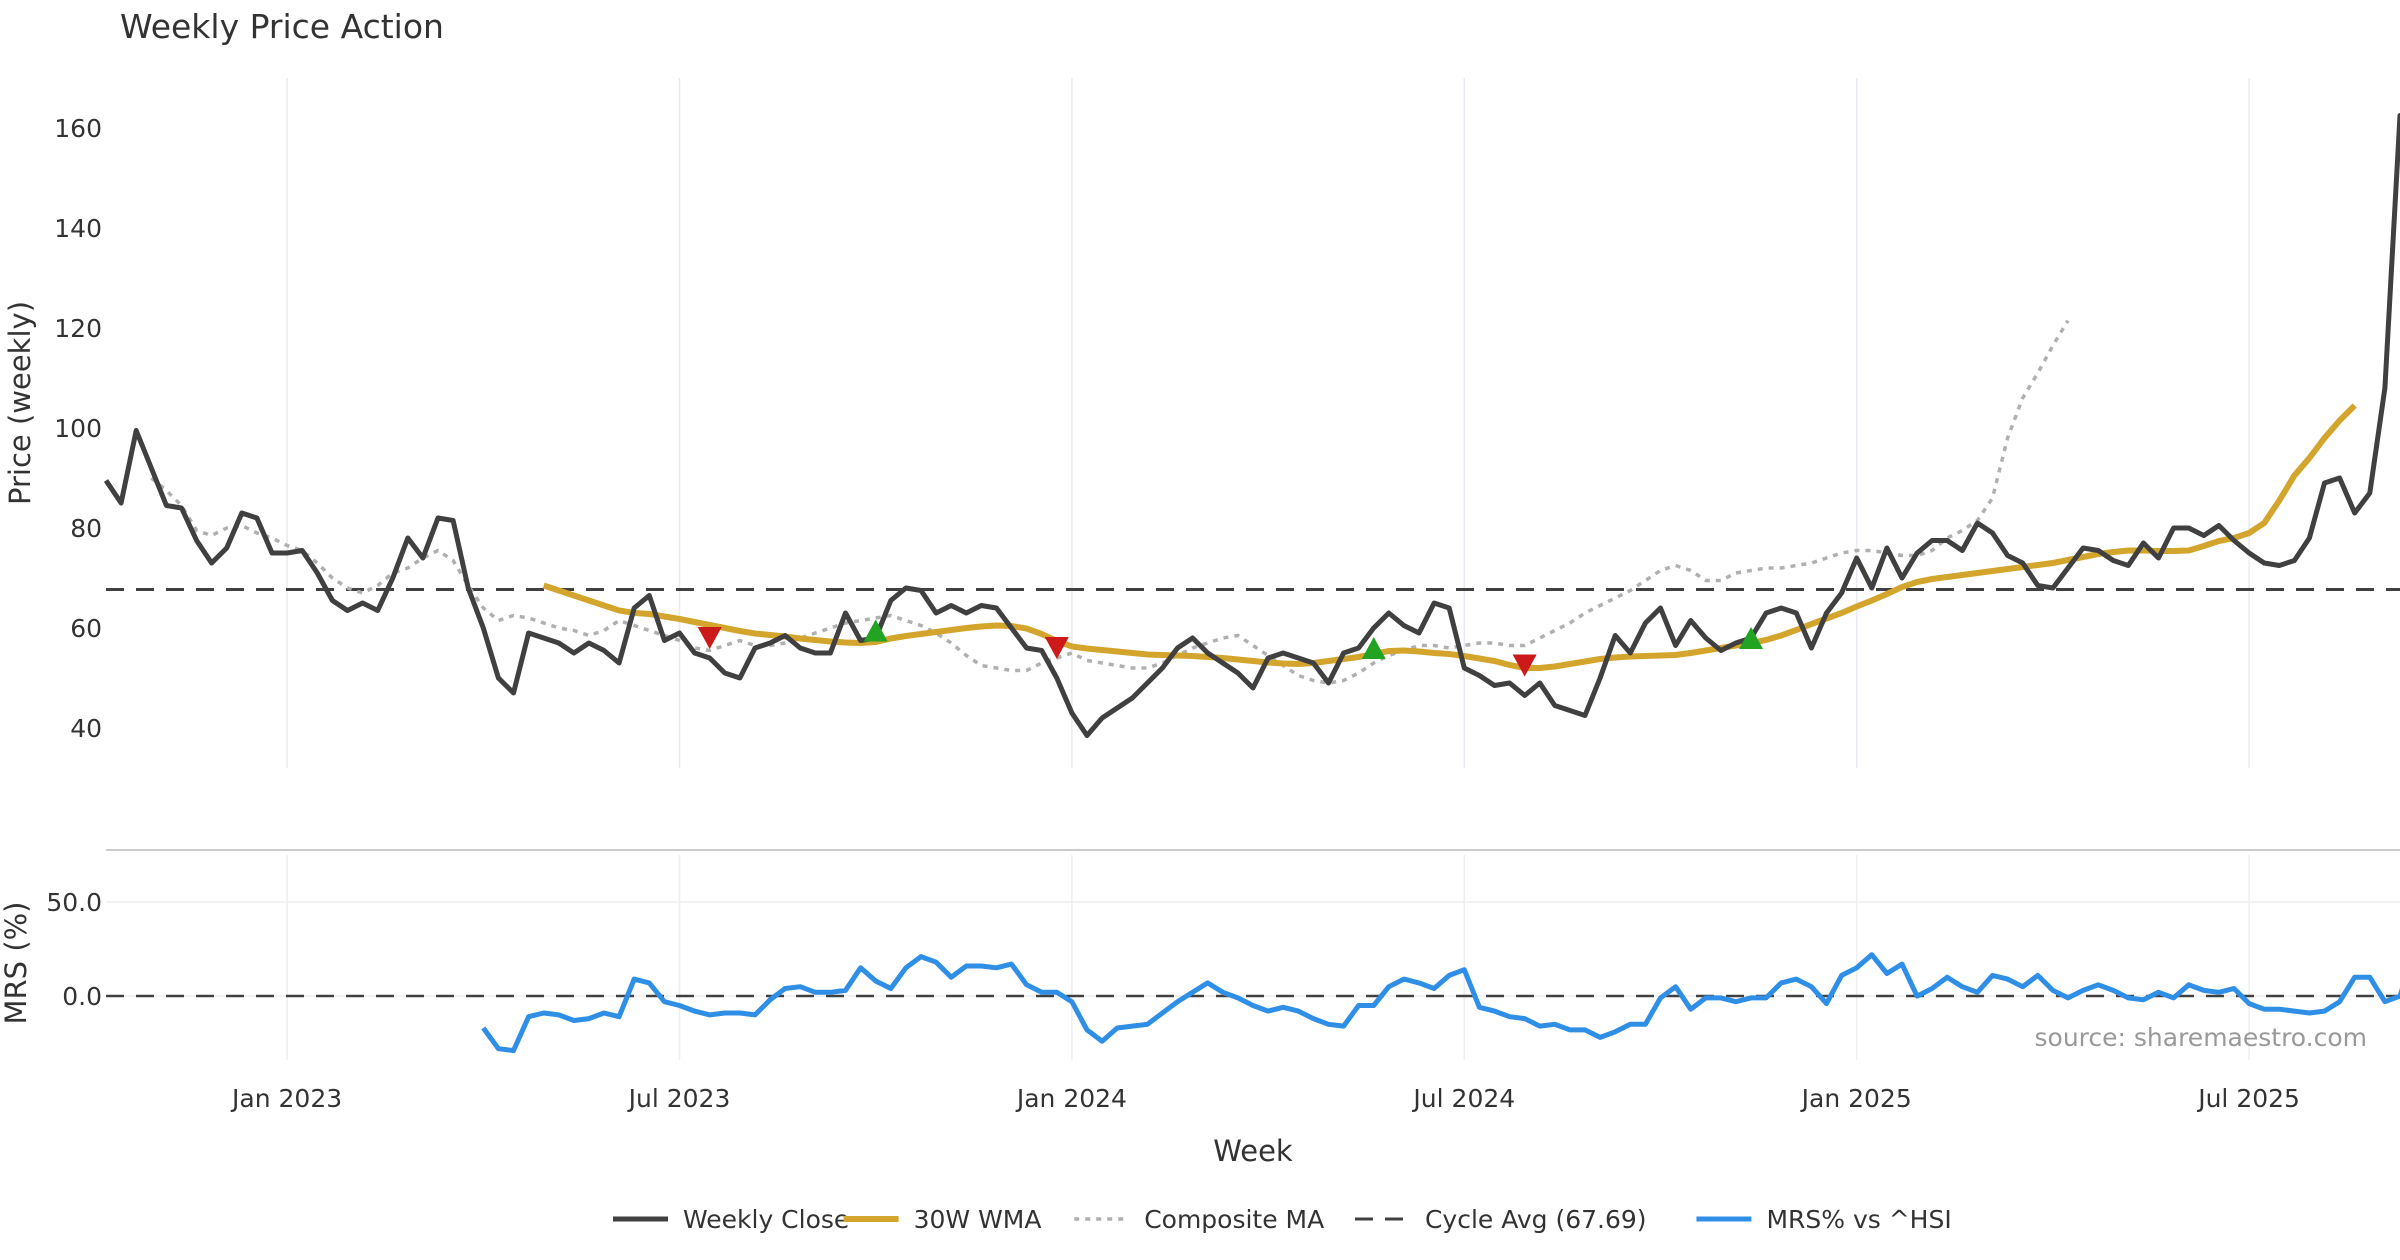 This screenshot has width=2400, height=1260. I want to click on legend-label: Weekly Close, so click(766, 1219).